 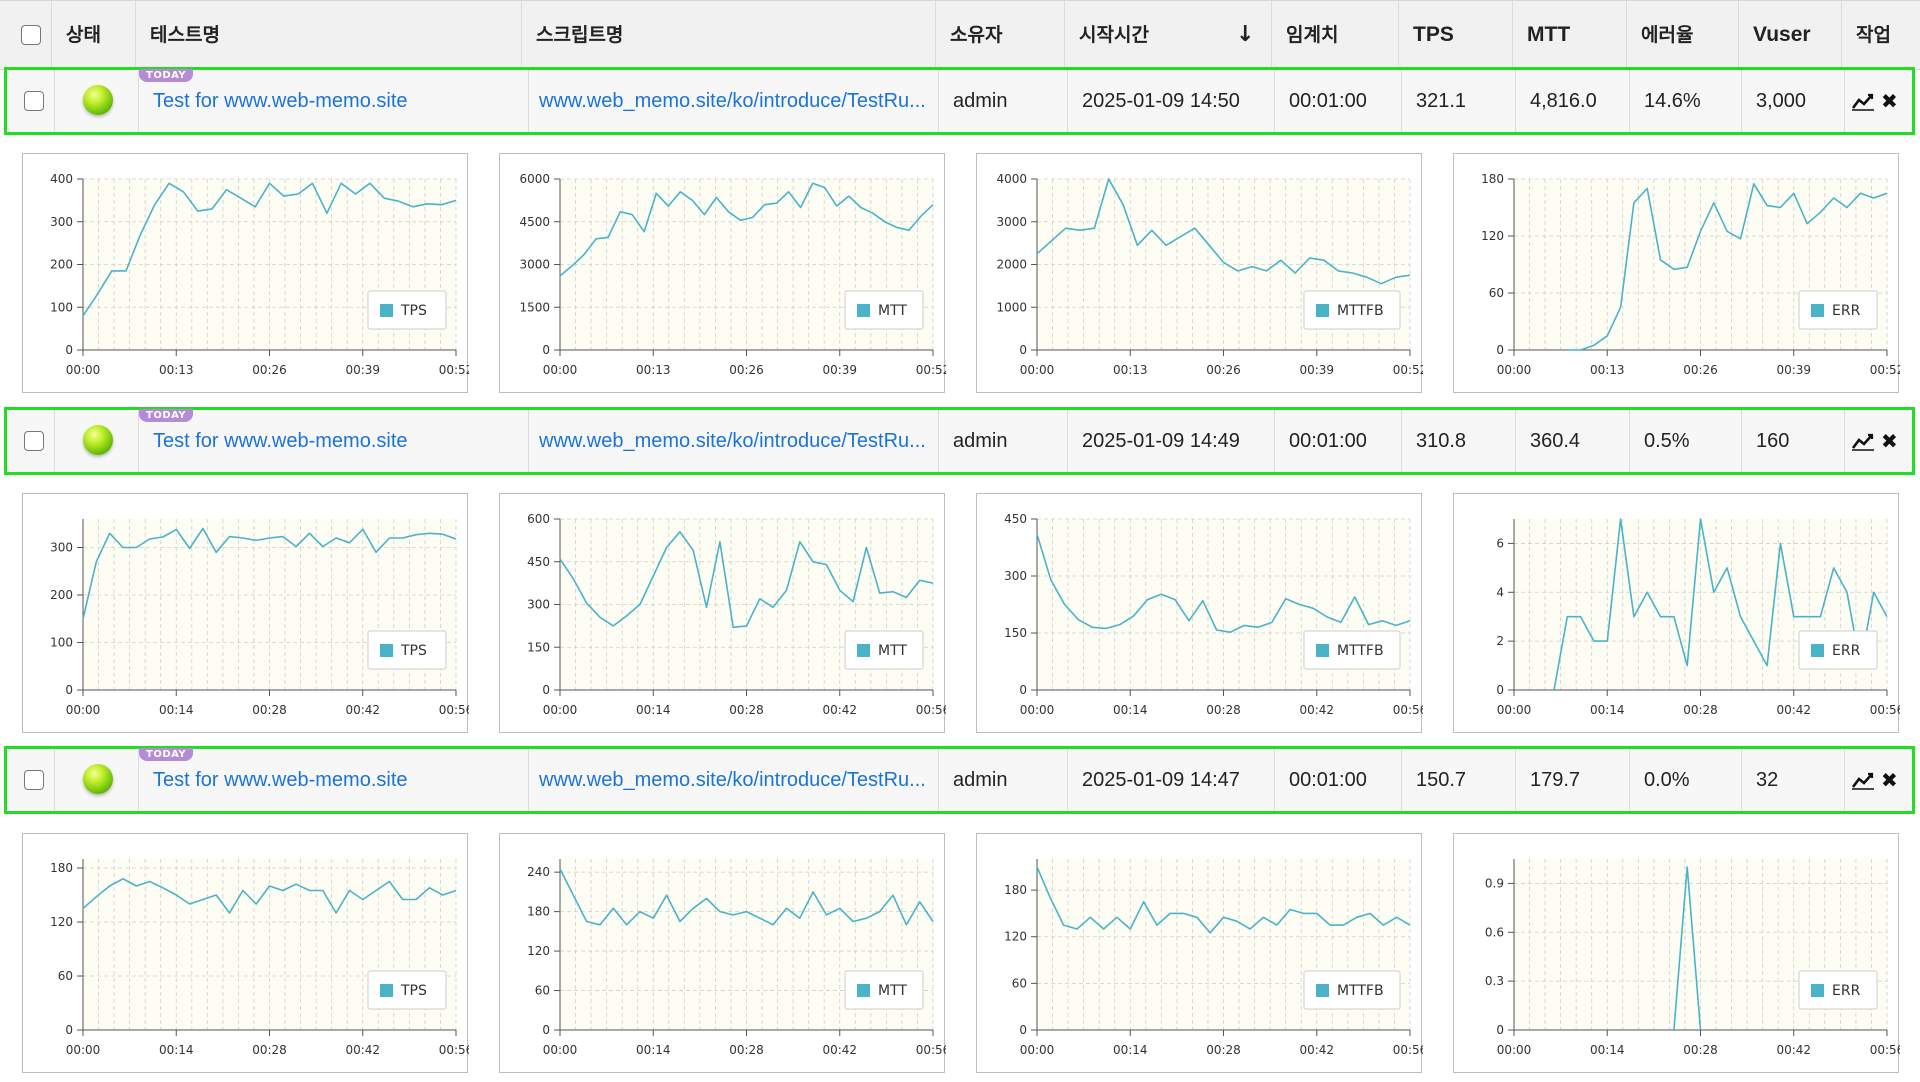 What do you see at coordinates (1335, 35) in the screenshot?
I see `header-threshold: 임계치` at bounding box center [1335, 35].